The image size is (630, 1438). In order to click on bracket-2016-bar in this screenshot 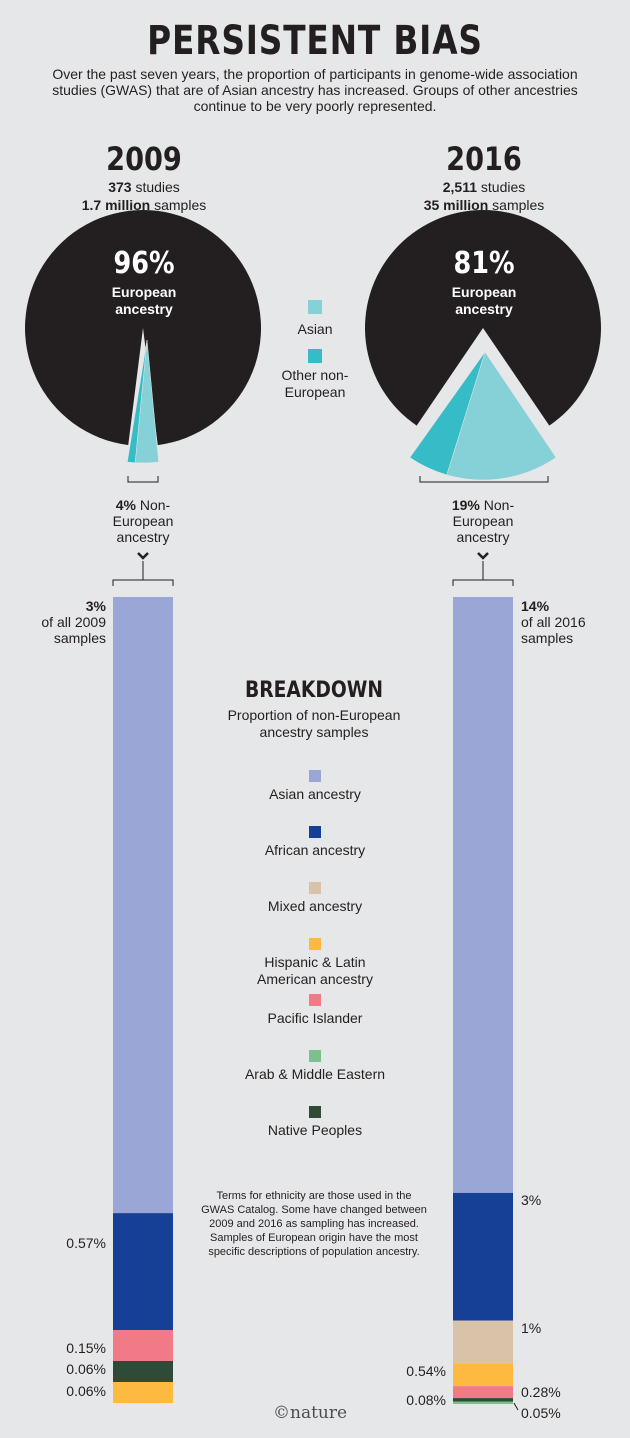, I will do `click(483, 573)`.